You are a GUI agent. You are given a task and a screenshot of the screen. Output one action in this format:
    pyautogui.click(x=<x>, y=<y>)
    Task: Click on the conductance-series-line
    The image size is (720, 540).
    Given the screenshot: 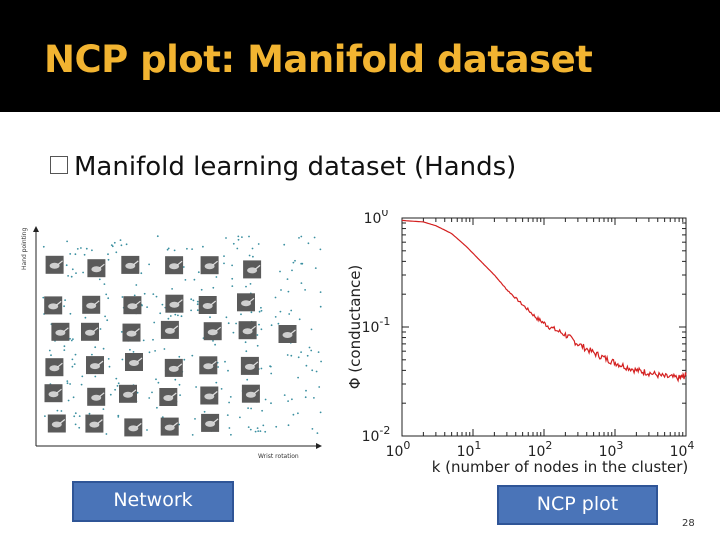 What is the action you would take?
    pyautogui.click(x=544, y=301)
    